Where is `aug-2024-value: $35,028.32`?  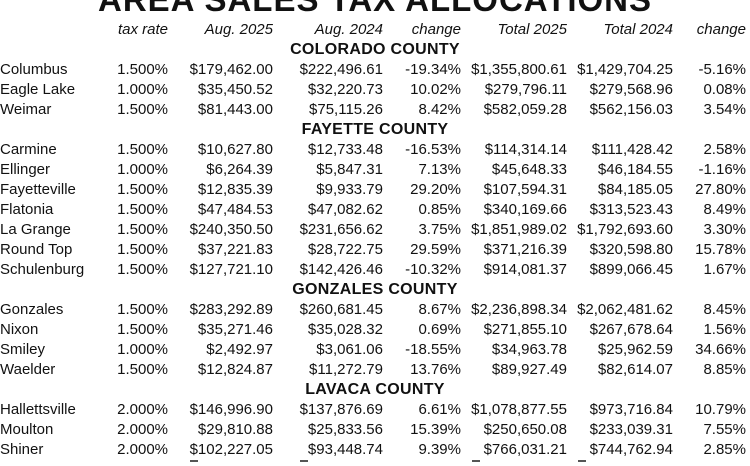
aug-2024-value: $35,028.32 is located at coordinates (345, 329).